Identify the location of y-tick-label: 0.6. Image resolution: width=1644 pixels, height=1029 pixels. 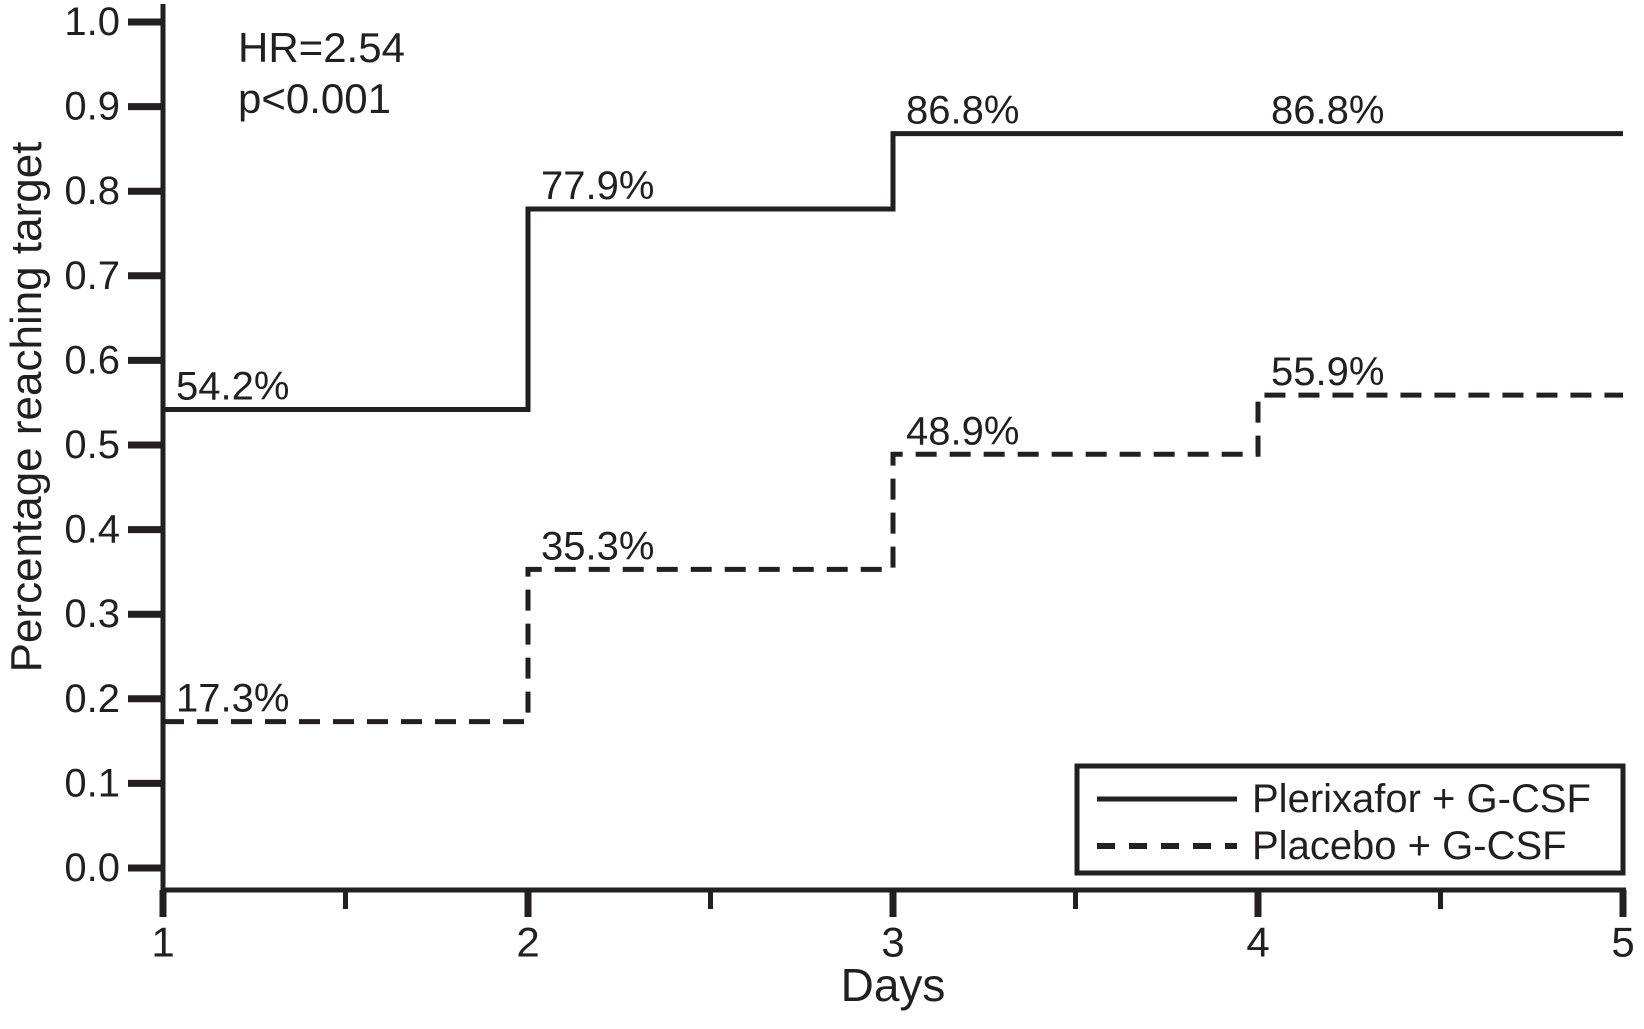
(92, 360).